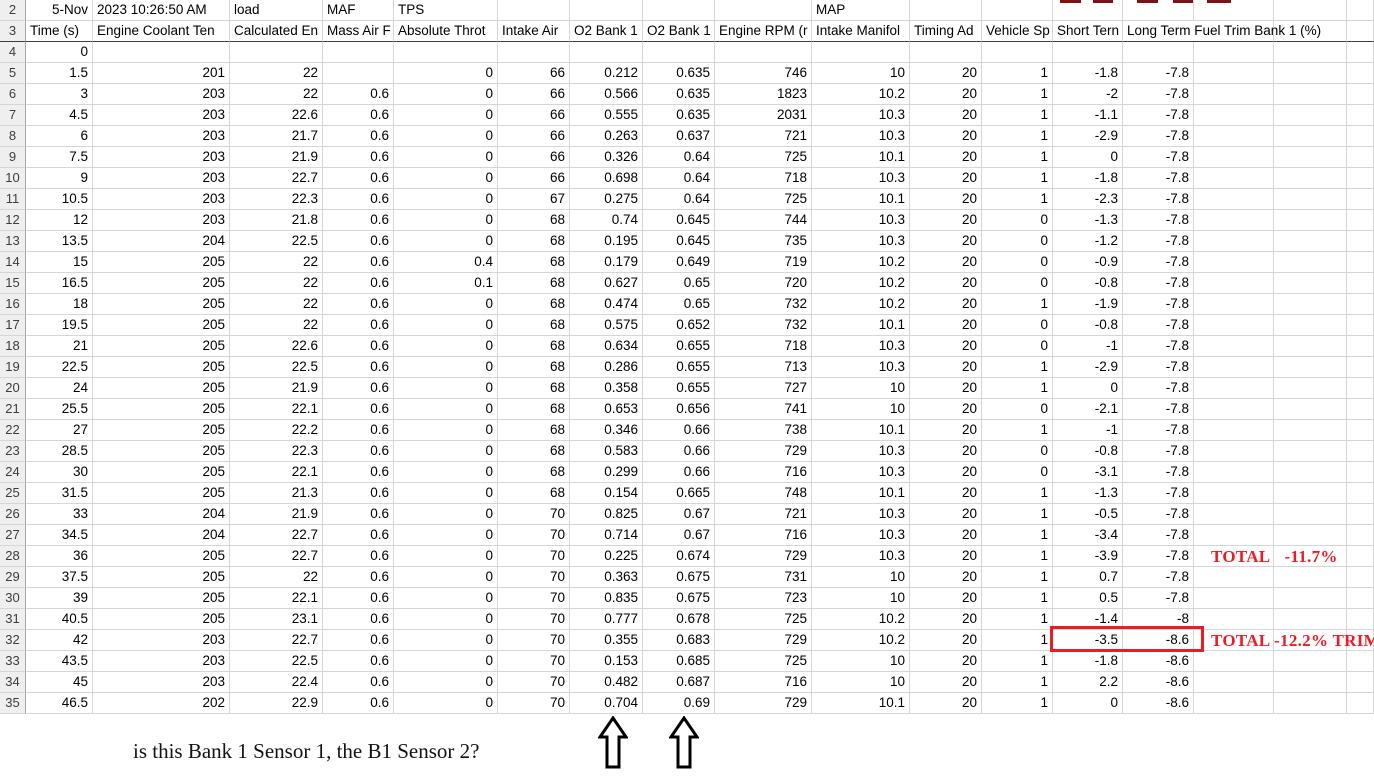  I want to click on cell: 0.195, so click(606, 241).